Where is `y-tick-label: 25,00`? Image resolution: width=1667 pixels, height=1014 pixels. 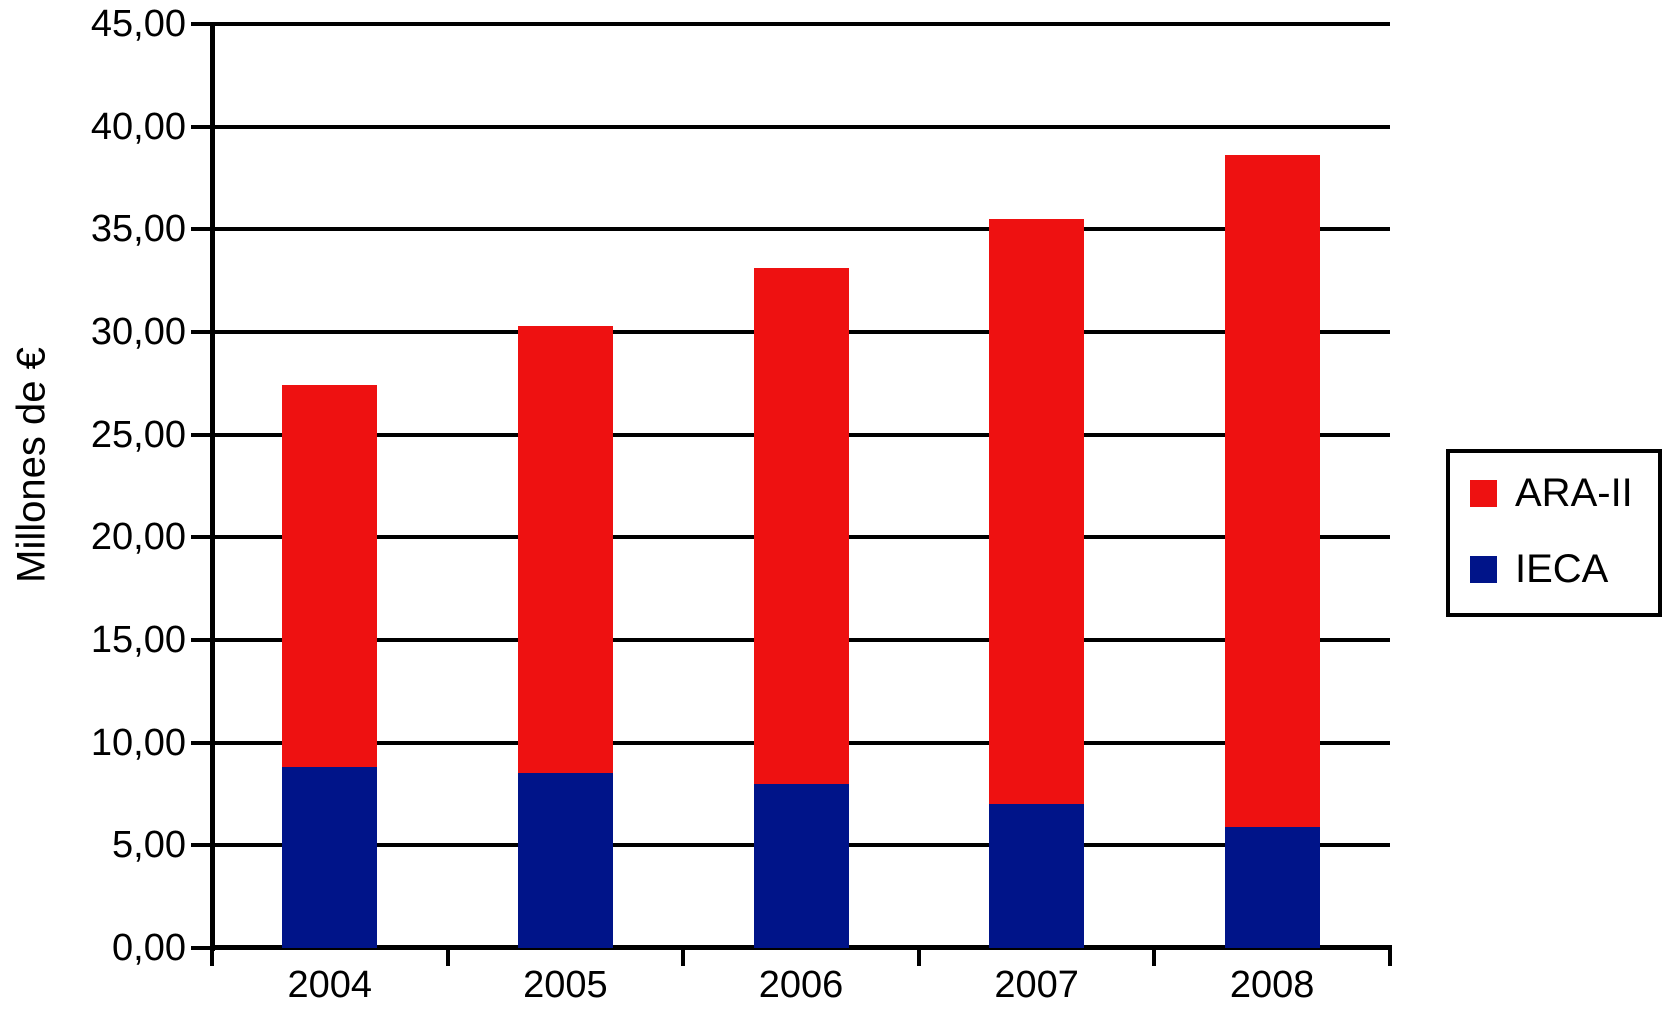
y-tick-label: 25,00 is located at coordinates (138, 434).